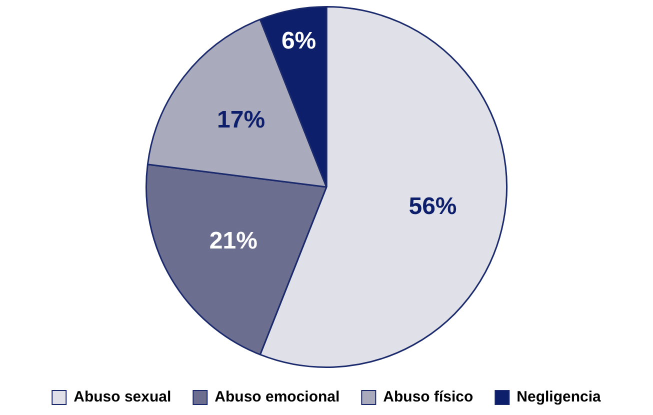  What do you see at coordinates (559, 397) in the screenshot?
I see `legend-label: Negligencia` at bounding box center [559, 397].